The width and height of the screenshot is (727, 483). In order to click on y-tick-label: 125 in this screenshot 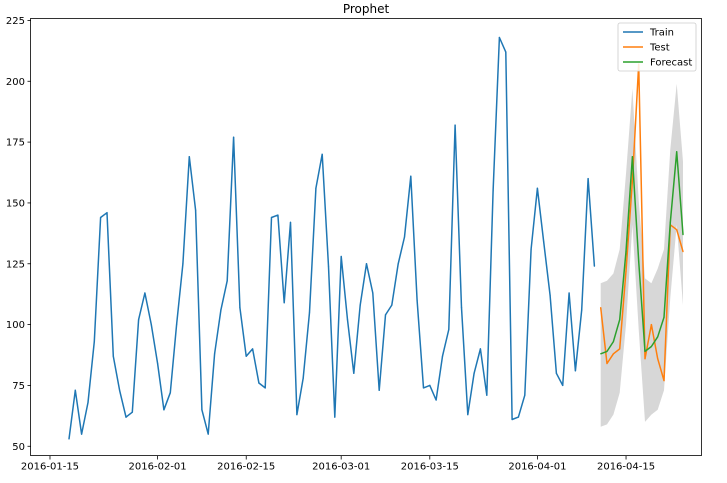, I will do `click(15, 264)`.